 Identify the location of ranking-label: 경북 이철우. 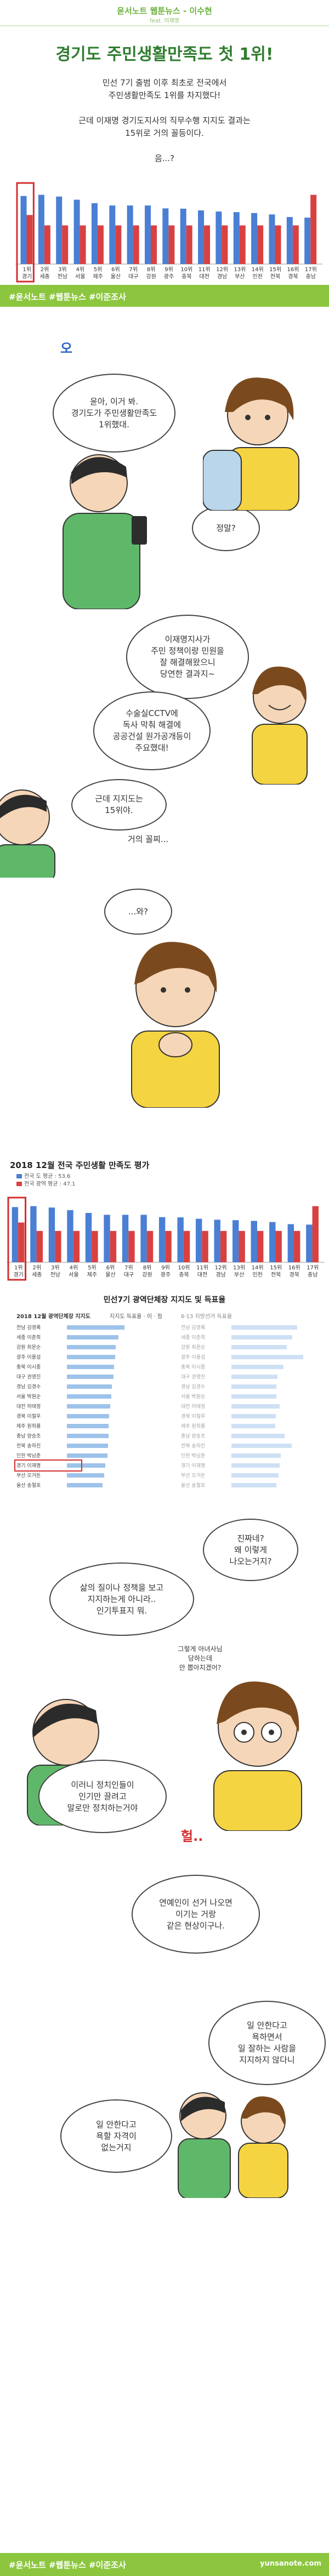
(28, 1416).